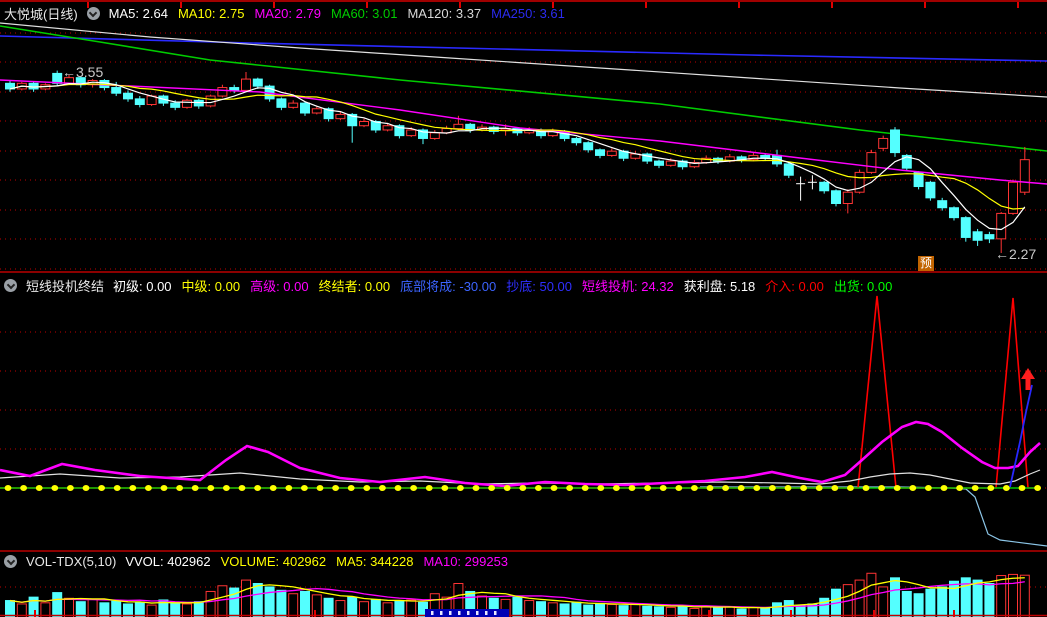  What do you see at coordinates (1016, 254) in the screenshot?
I see `low-price-label: ←2.27` at bounding box center [1016, 254].